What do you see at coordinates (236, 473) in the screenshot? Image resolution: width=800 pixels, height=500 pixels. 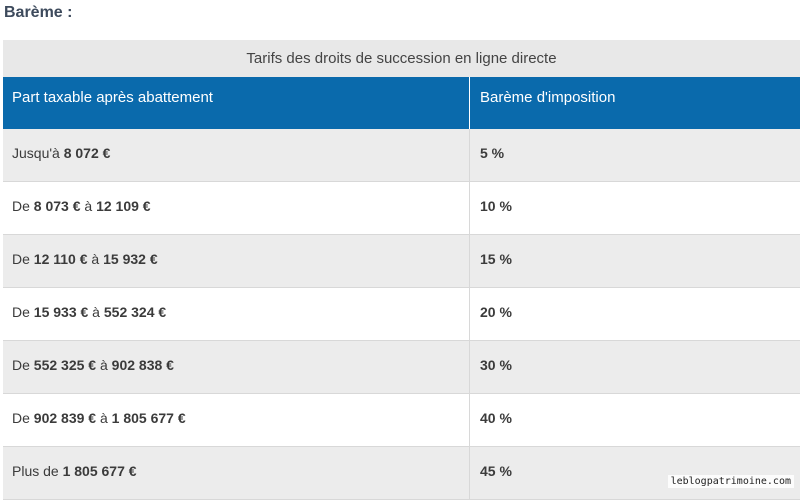 I see `taxable-part-cell: Plus de 1 805 677 €` at bounding box center [236, 473].